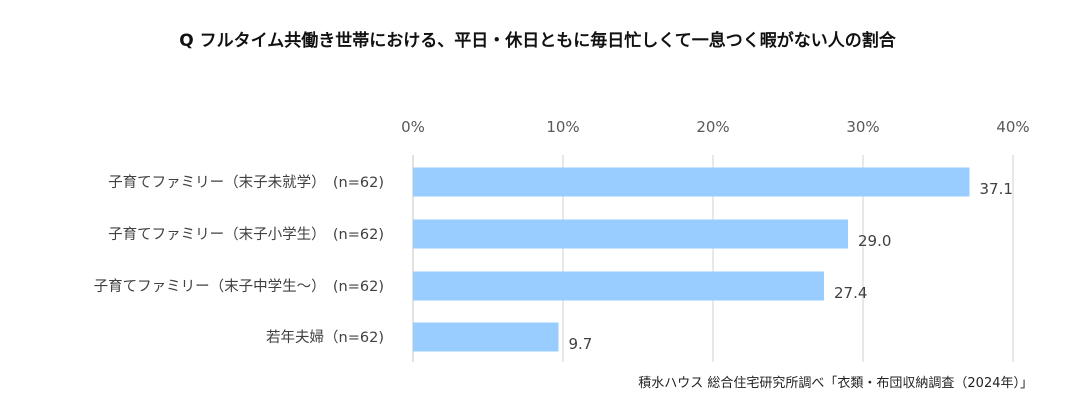 The height and width of the screenshot is (410, 1075). What do you see at coordinates (835, 383) in the screenshot?
I see `source-note: 積水ハウス 総合住宅研究所調べ「衣類・布団収納調査（2024年）」` at bounding box center [835, 383].